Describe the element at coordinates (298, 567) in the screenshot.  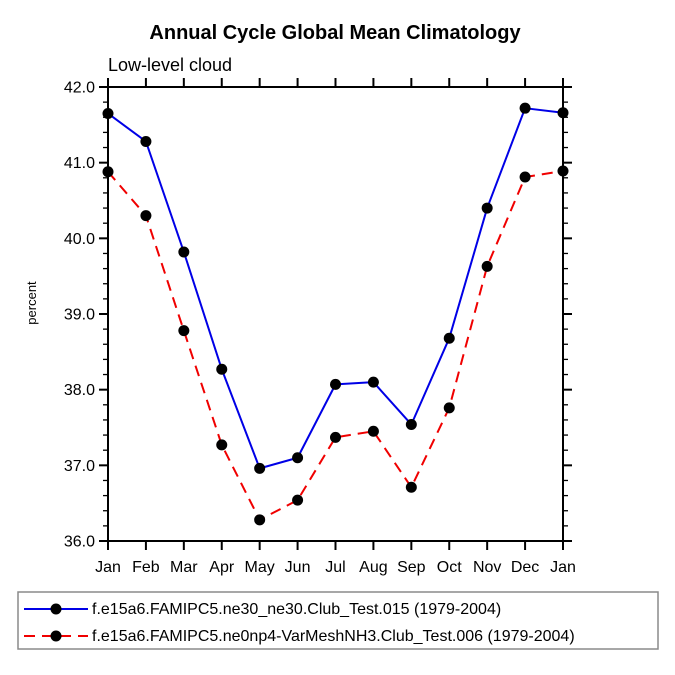
I see `x-tick-label: Jun` at that location.